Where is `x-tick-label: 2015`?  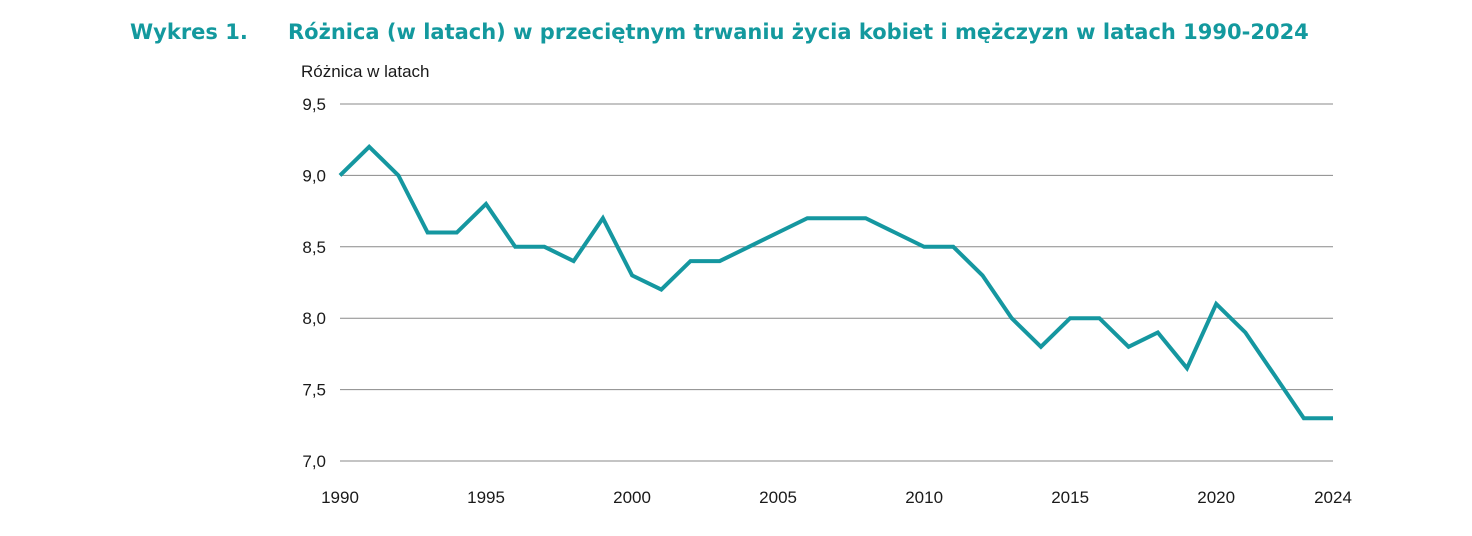 x-tick-label: 2015 is located at coordinates (1070, 497).